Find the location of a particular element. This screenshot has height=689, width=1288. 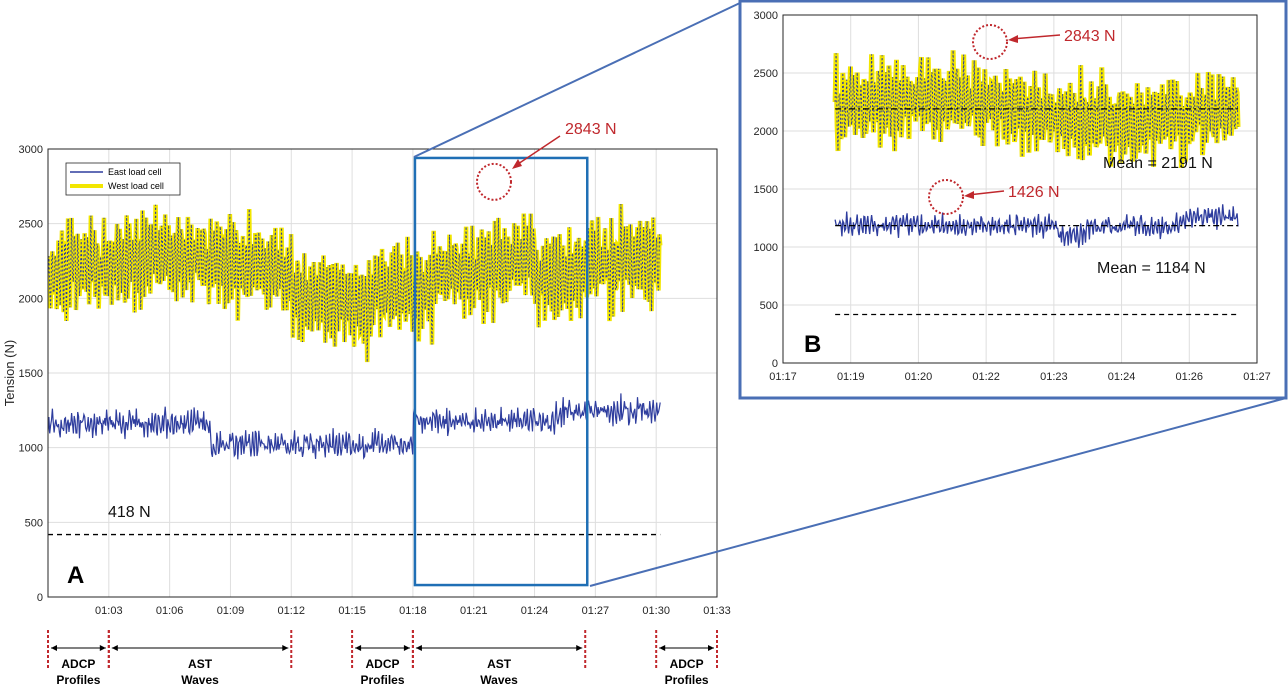

segment-4: ADCP Profiles is located at coordinates (686, 658).